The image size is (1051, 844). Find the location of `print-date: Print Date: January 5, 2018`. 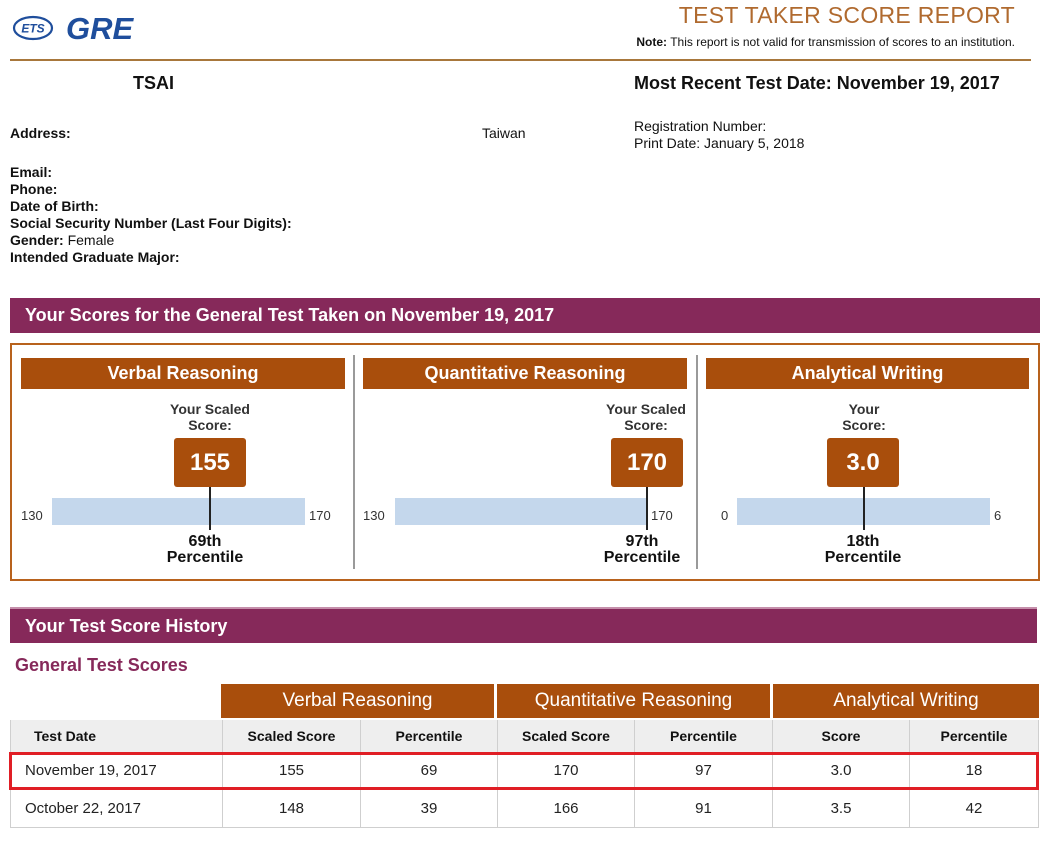

print-date: Print Date: January 5, 2018 is located at coordinates (719, 143).